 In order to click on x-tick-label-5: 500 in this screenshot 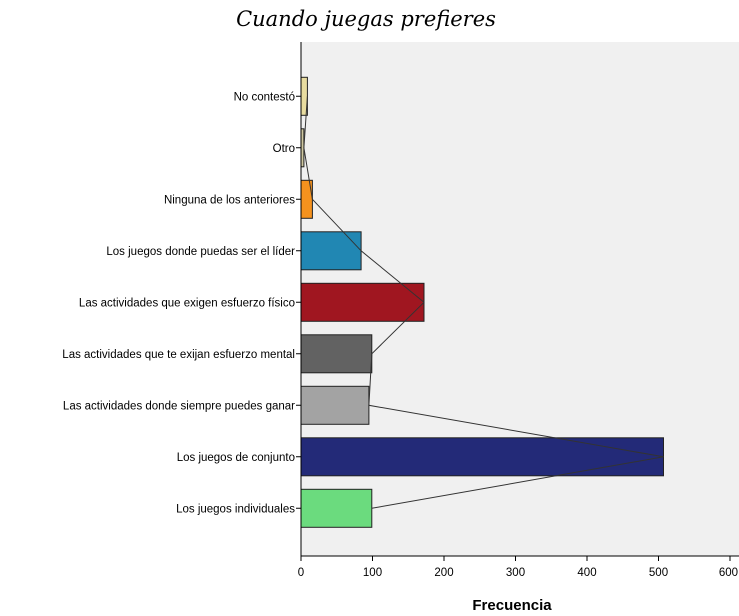, I will do `click(658, 573)`.